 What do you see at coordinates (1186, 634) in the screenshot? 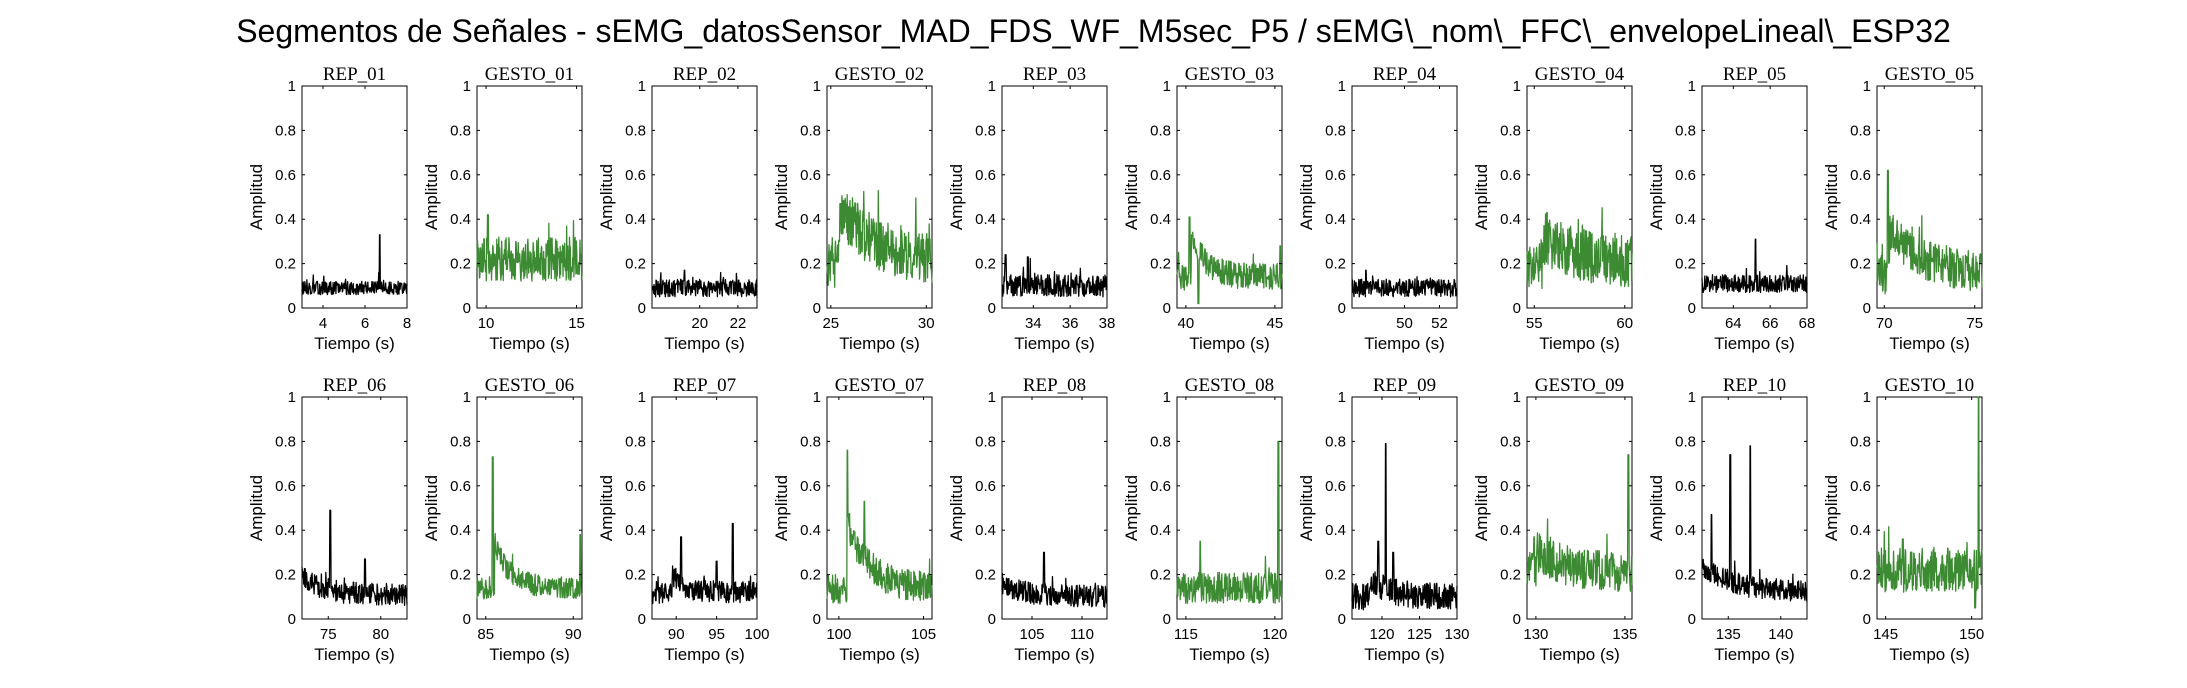
I see `x-tick-label: 115` at bounding box center [1186, 634].